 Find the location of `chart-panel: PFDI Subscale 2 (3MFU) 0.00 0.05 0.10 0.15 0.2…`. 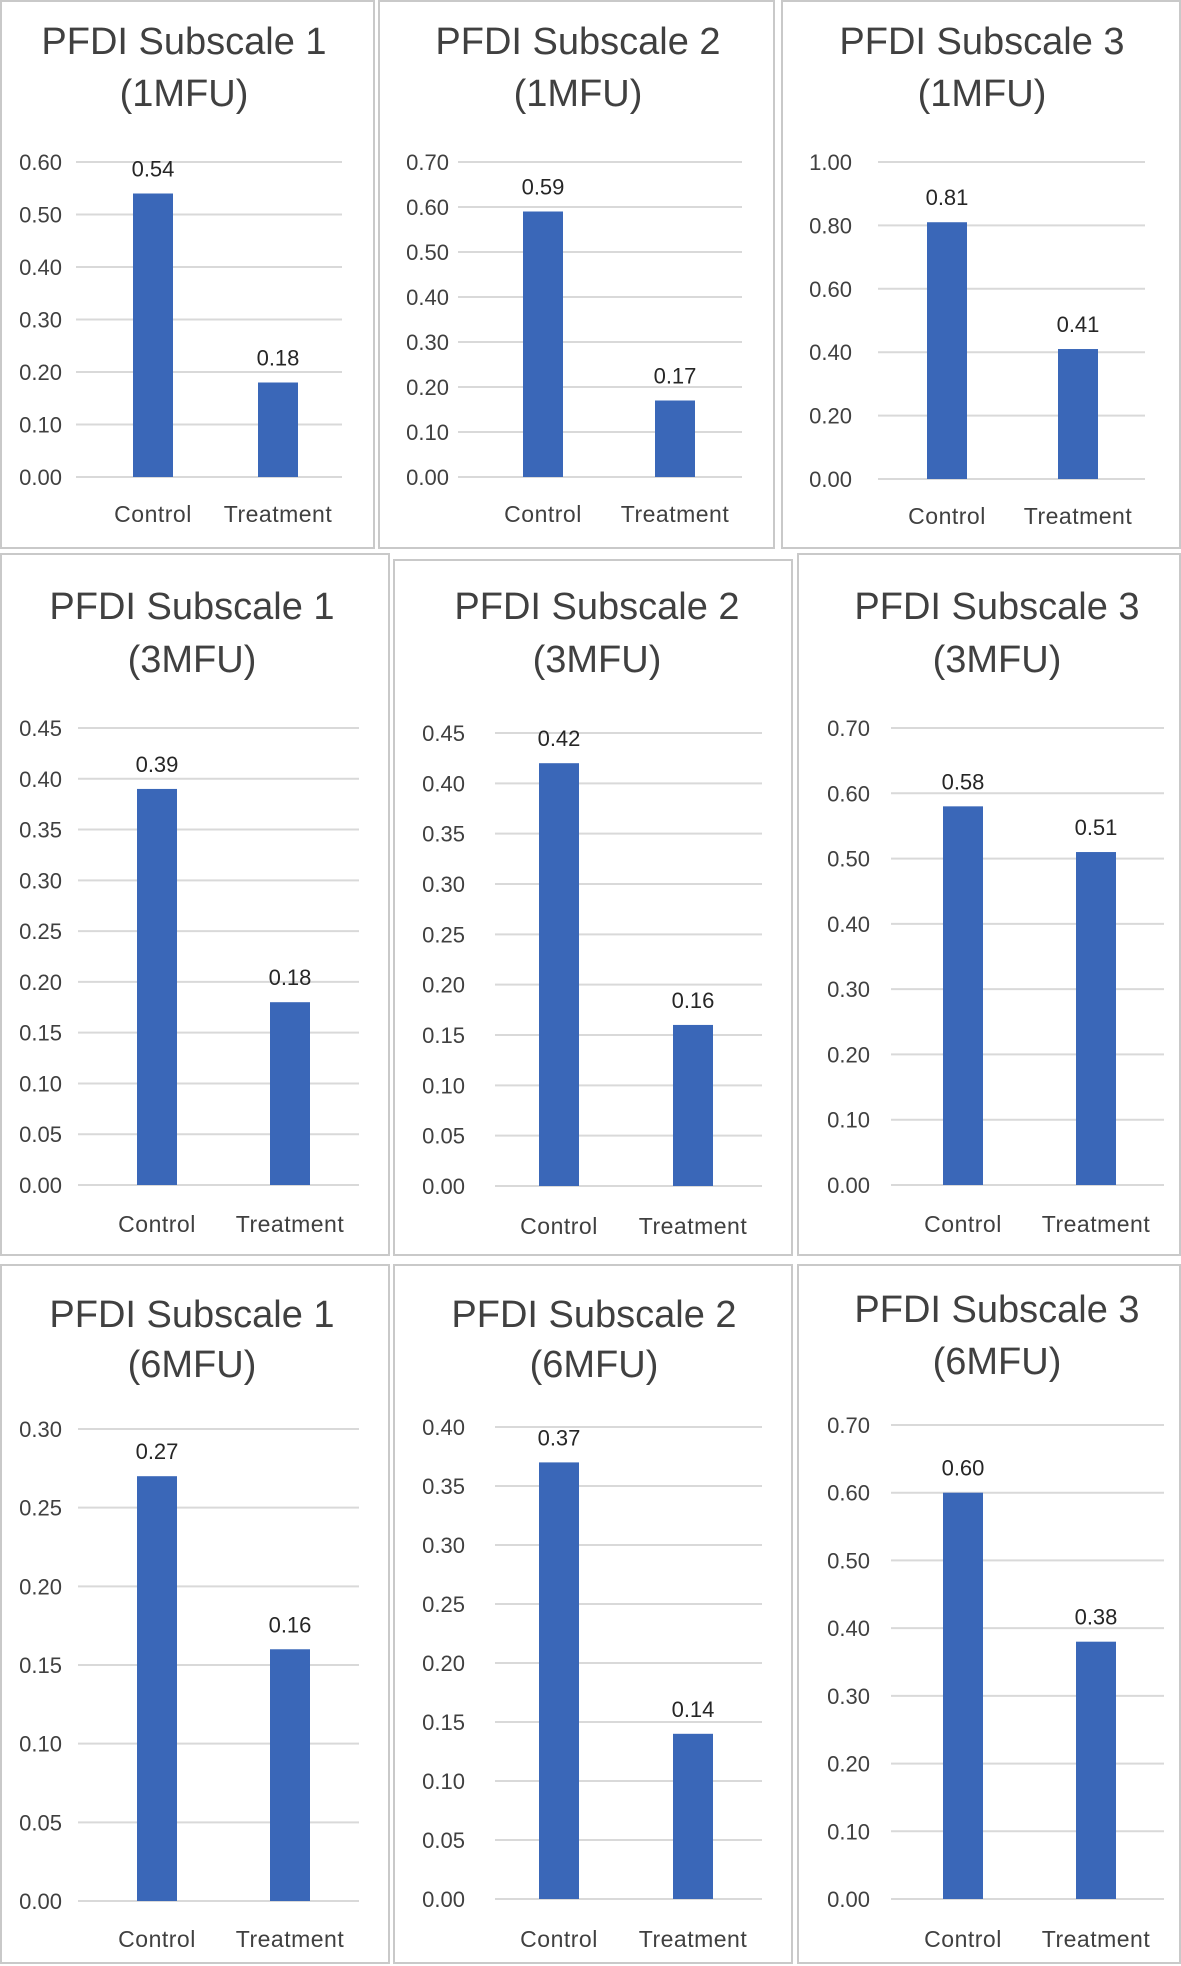

chart-panel: PFDI Subscale 2 (3MFU) 0.00 0.05 0.10 0.15 0.2… is located at coordinates (593, 907).